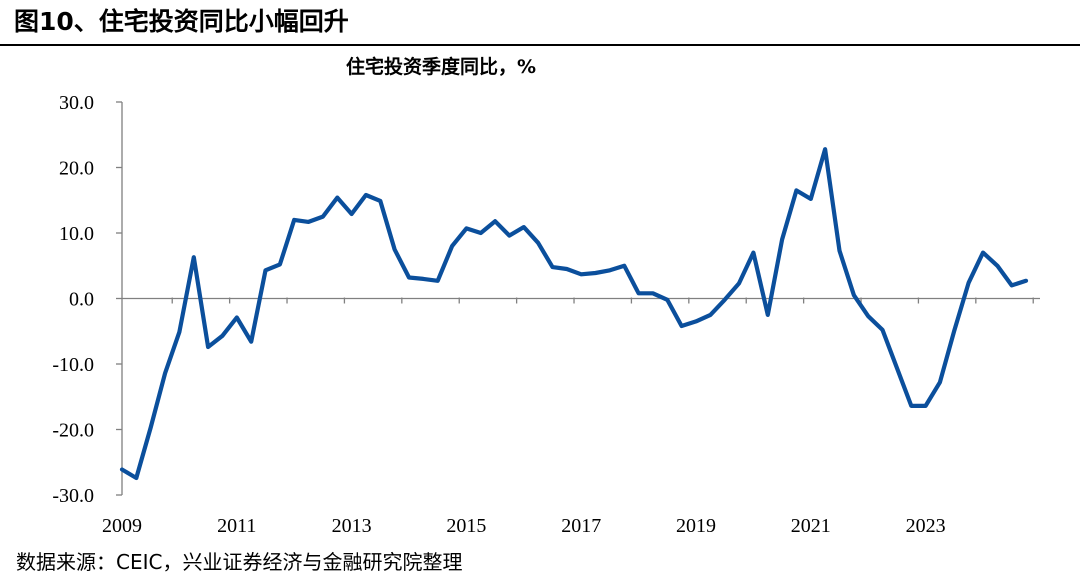 Image resolution: width=1080 pixels, height=582 pixels. What do you see at coordinates (811, 526) in the screenshot?
I see `x-tick-label: 2021` at bounding box center [811, 526].